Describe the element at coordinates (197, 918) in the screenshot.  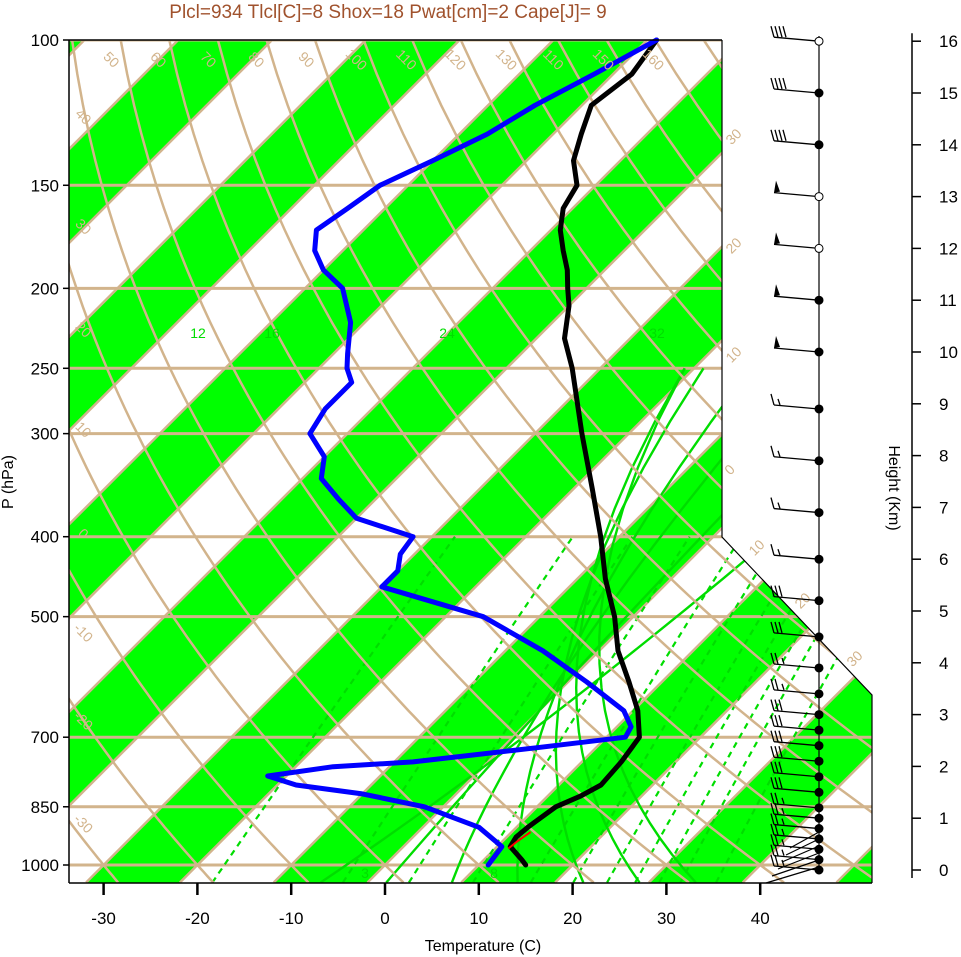
I see `x-tick-label: -20` at that location.